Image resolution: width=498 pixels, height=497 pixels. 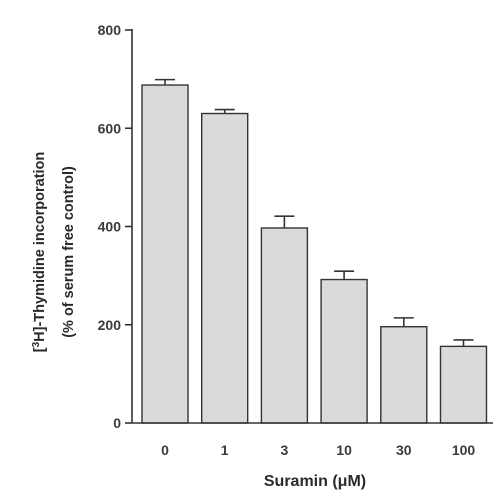 I want to click on y-axis-ticks: 0 200 400 600 800, so click(x=115, y=226).